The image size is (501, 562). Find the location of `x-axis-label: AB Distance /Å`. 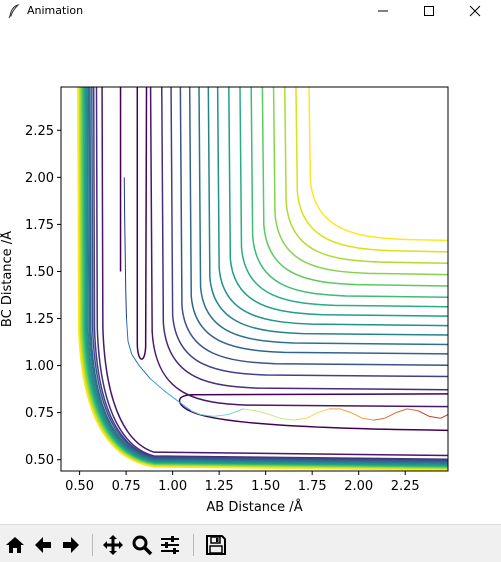

x-axis-label: AB Distance /Å is located at coordinates (254, 507).